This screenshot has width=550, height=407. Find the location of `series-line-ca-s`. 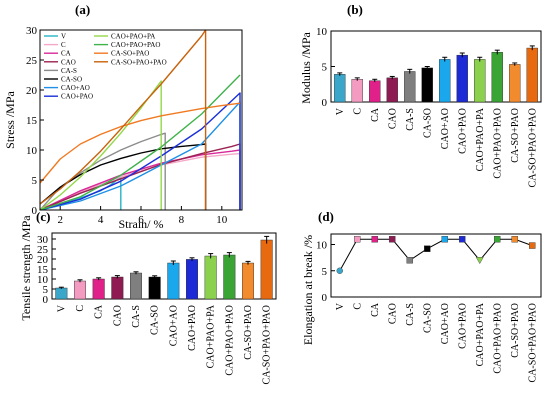

series-line-ca-s is located at coordinates (103, 171).